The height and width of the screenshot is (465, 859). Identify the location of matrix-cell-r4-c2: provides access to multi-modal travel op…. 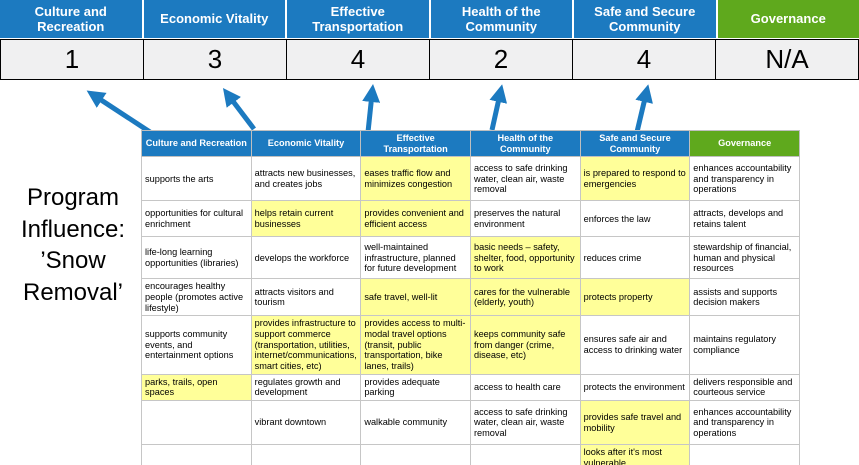
(415, 345).